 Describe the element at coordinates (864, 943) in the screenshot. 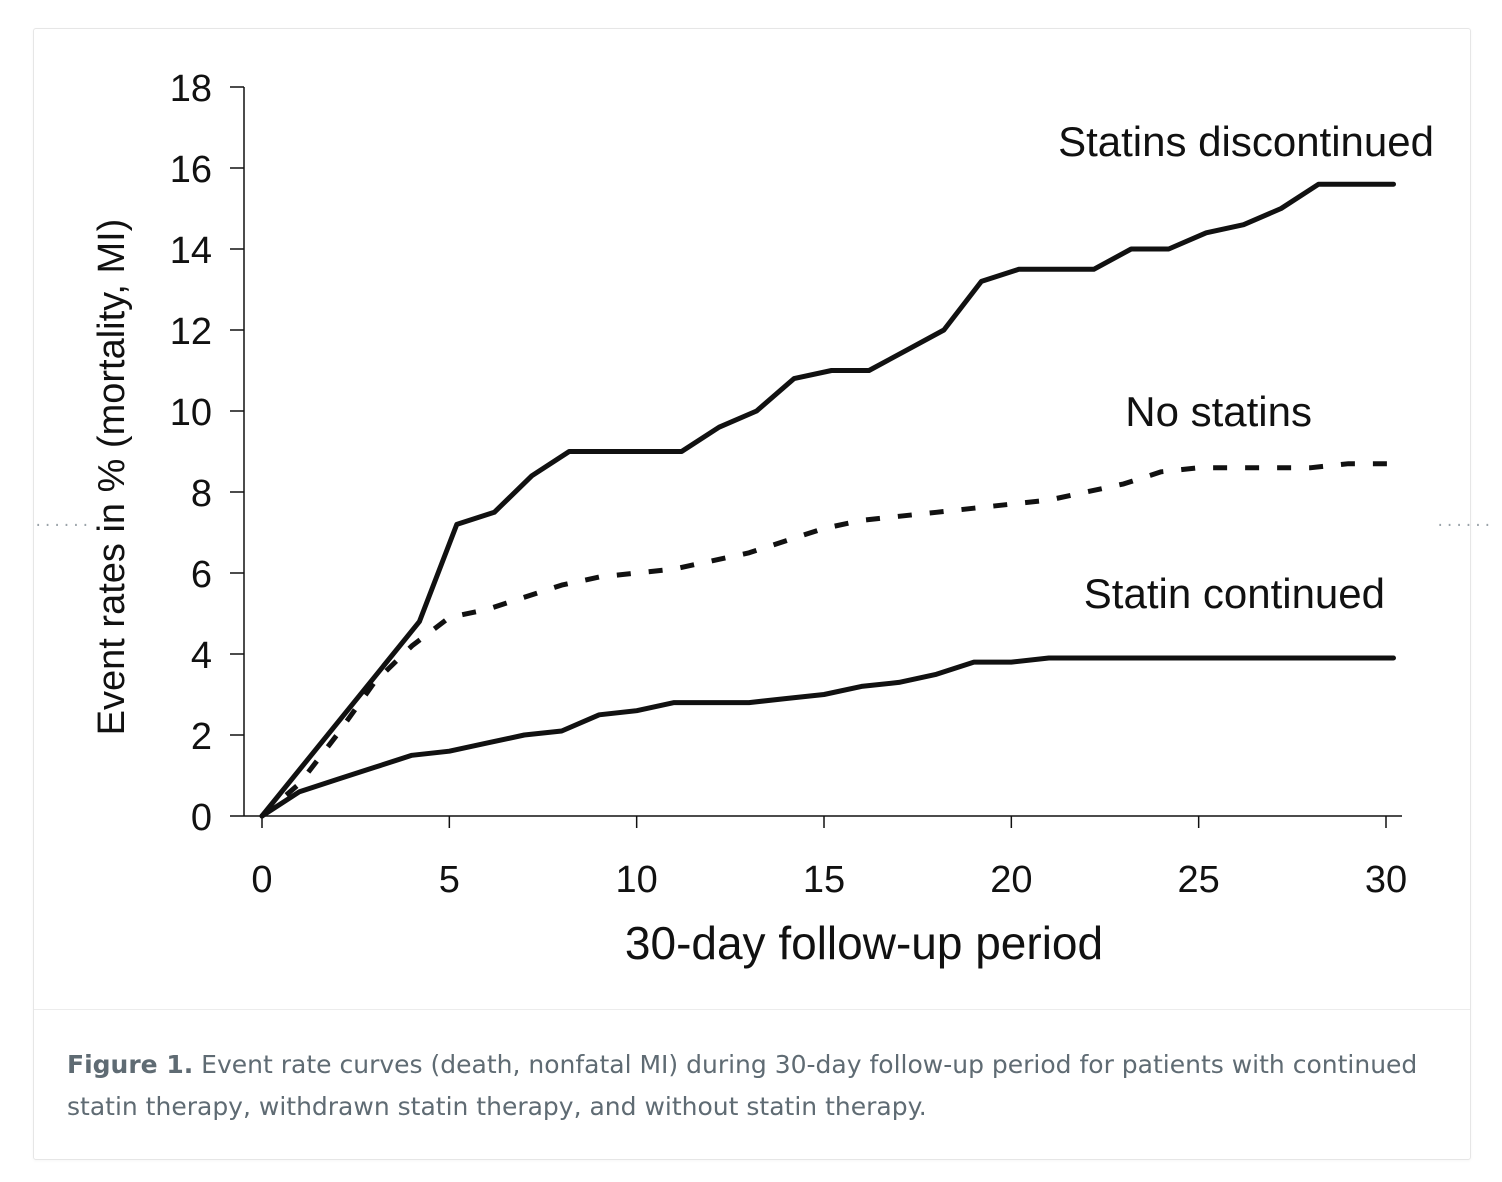

I see `x-axis-label: 30-day follow-up period` at that location.